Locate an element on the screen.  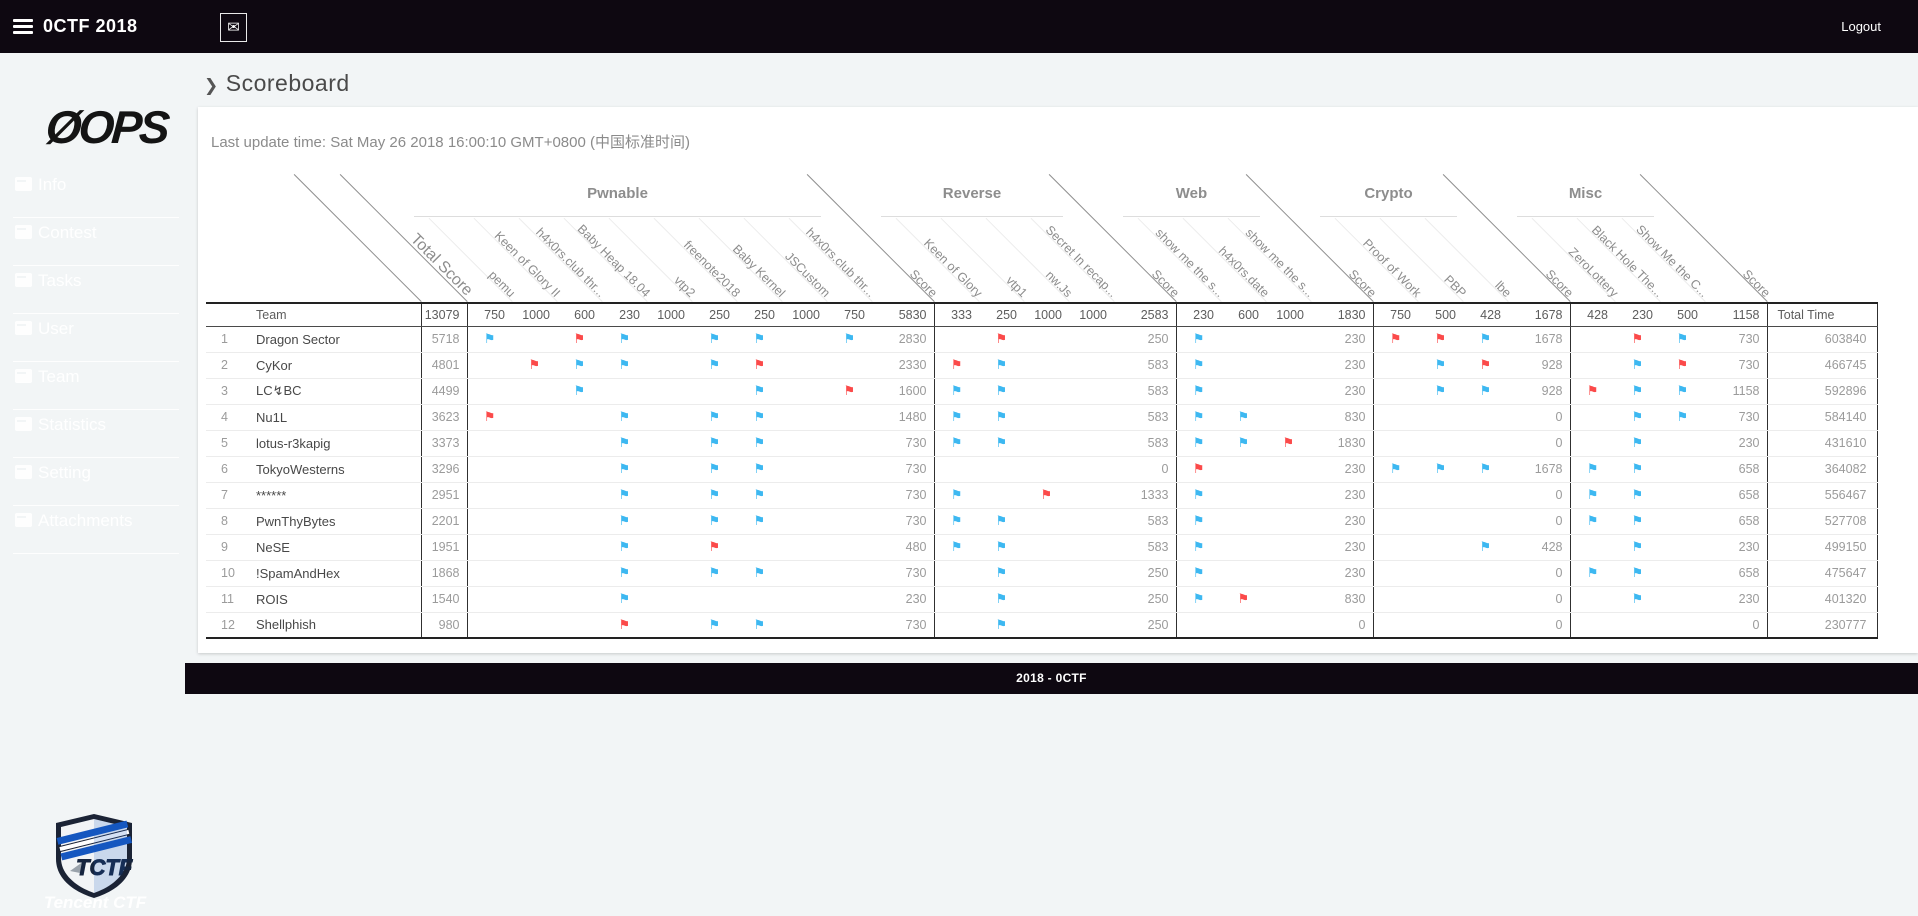
group-label-pwnable: Pwnable is located at coordinates (617, 193).